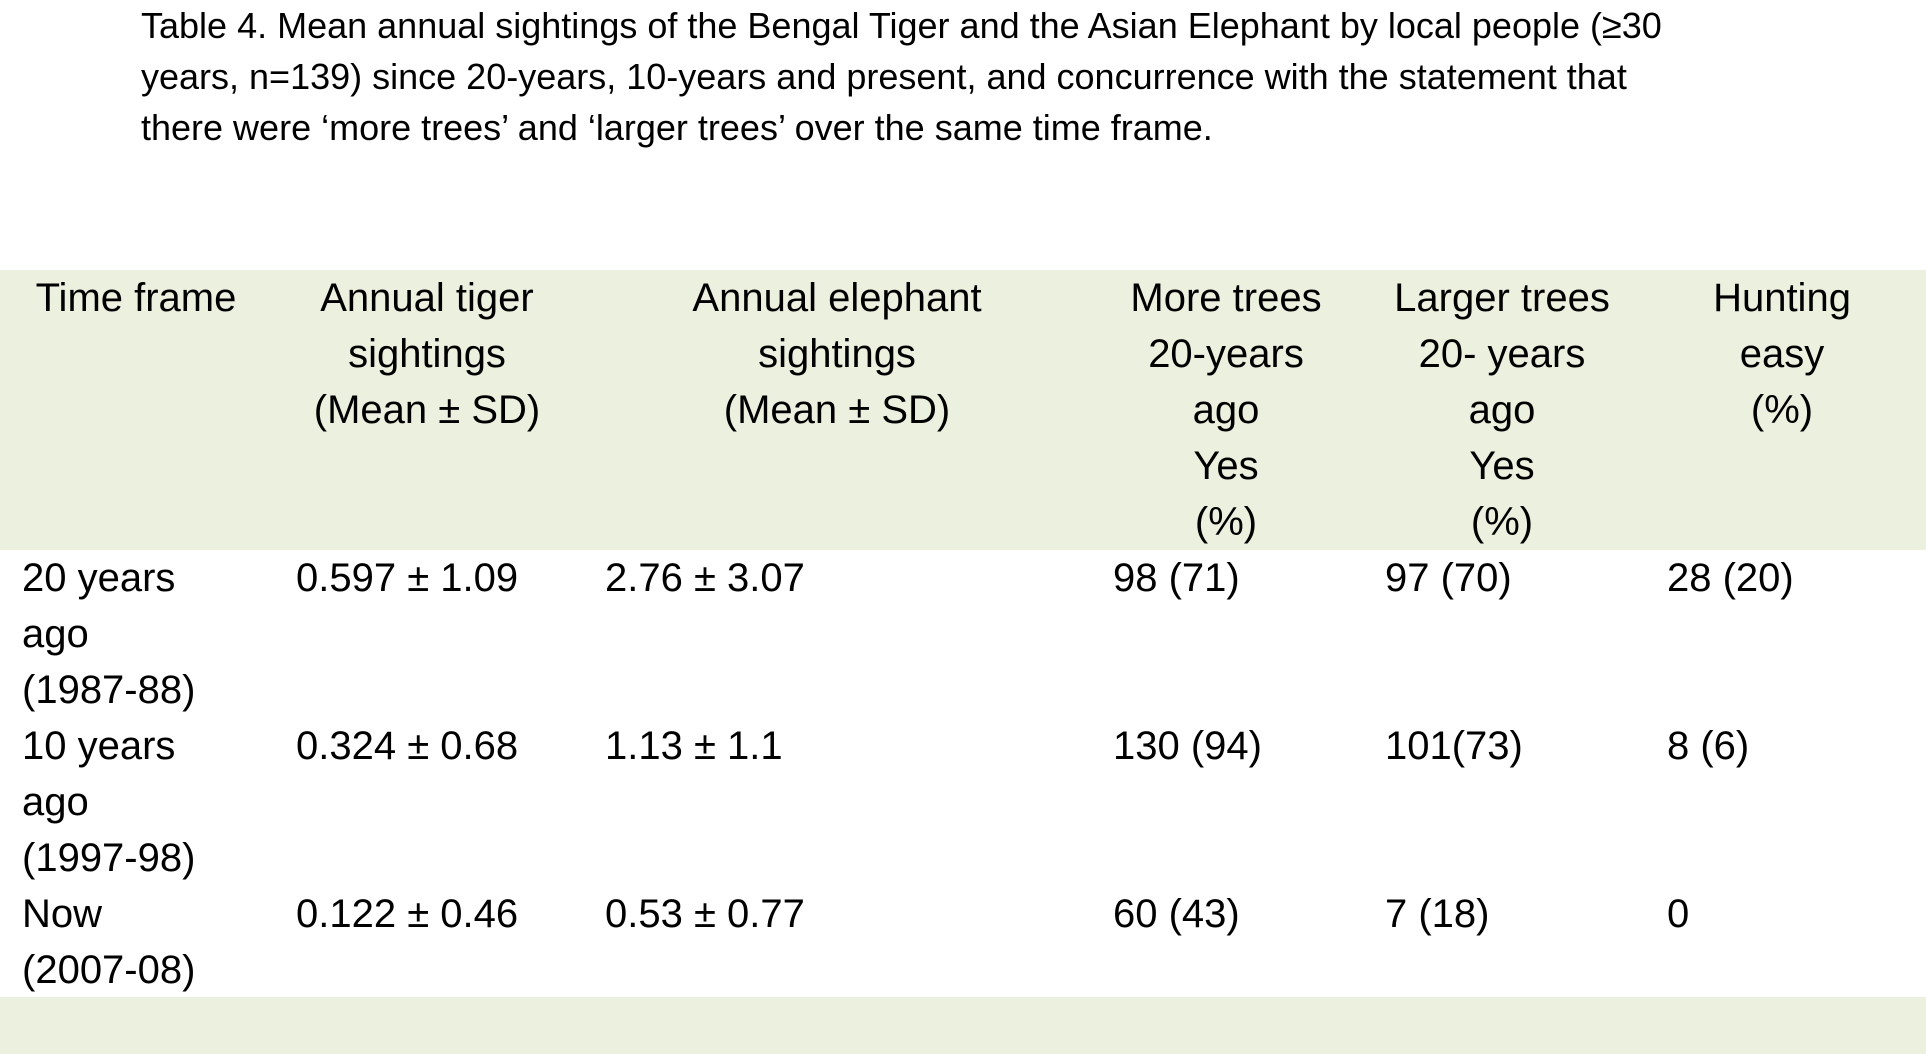  I want to click on header-line: 20-years, so click(1226, 354).